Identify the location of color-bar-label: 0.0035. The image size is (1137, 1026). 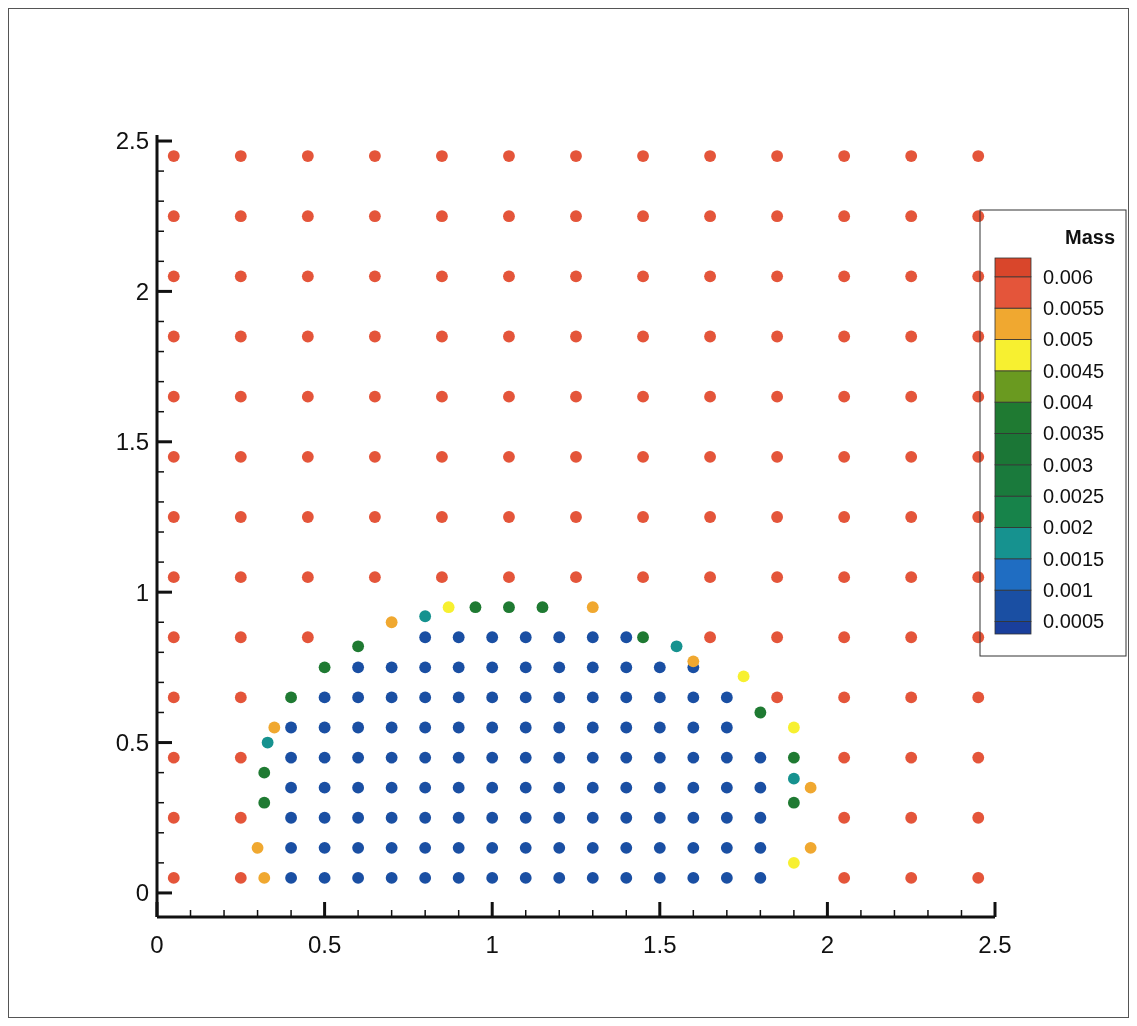
(1074, 433).